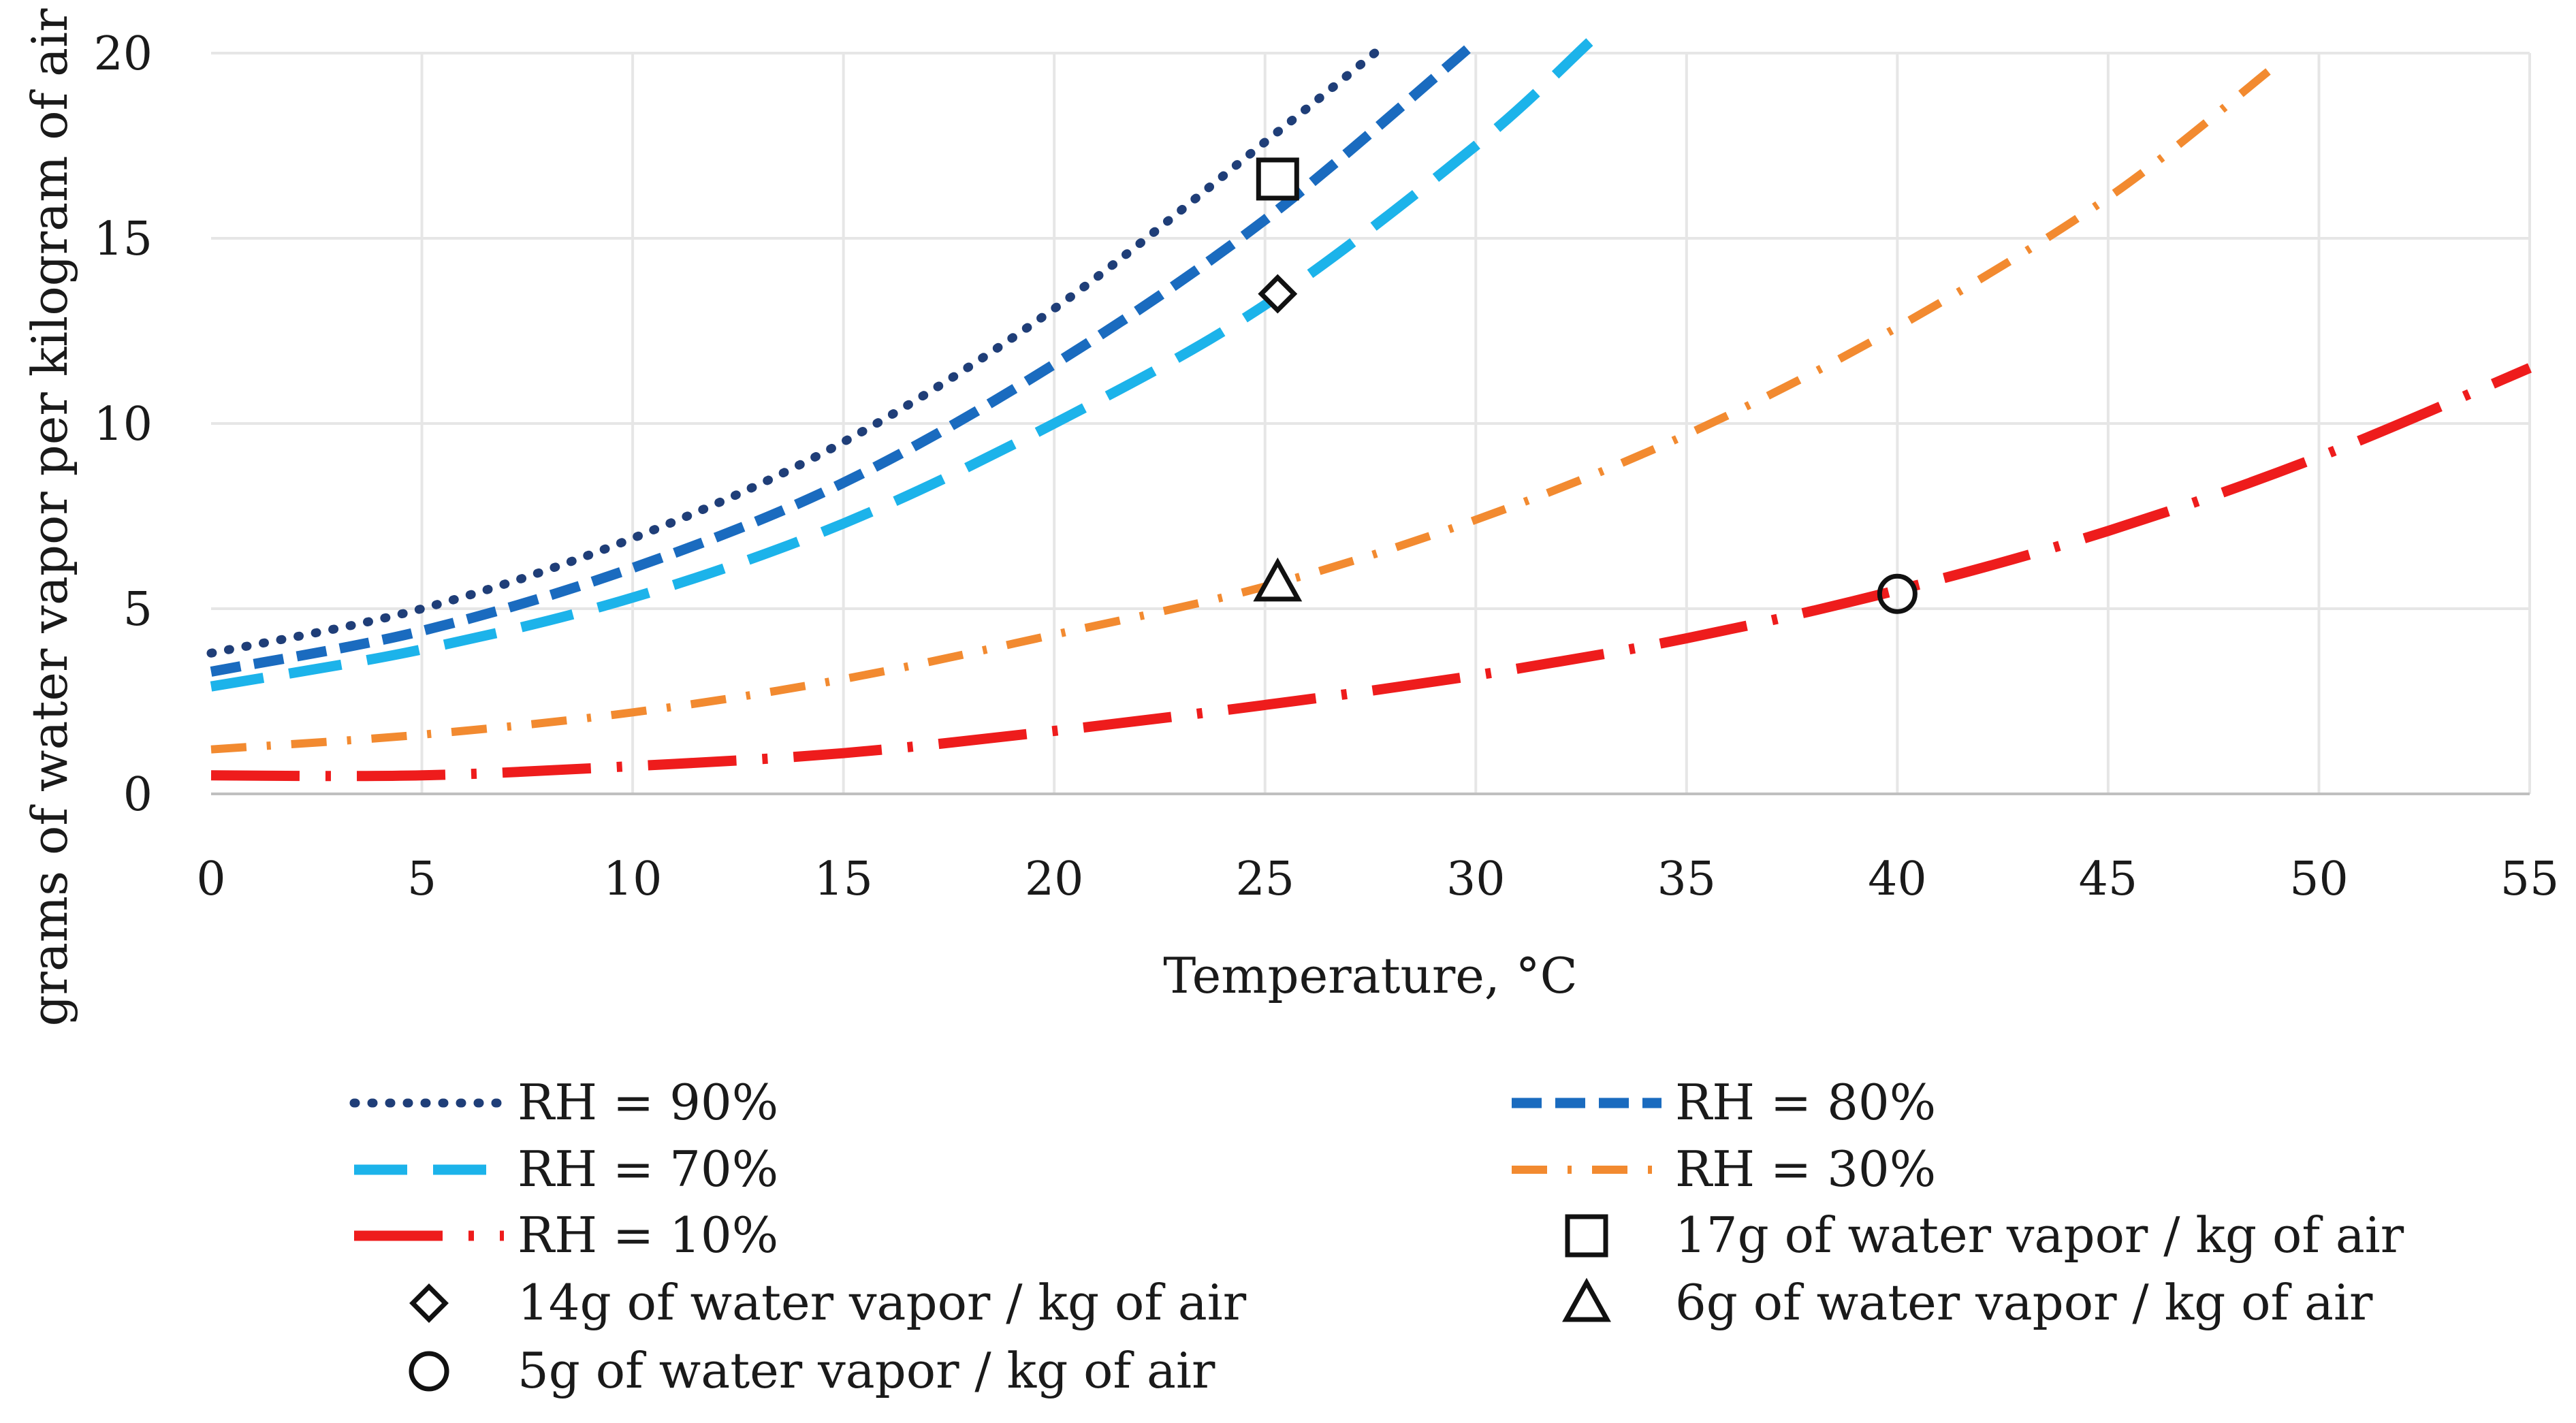 The height and width of the screenshot is (1423, 2576). What do you see at coordinates (421, 879) in the screenshot?
I see `x-tick-label: 5` at bounding box center [421, 879].